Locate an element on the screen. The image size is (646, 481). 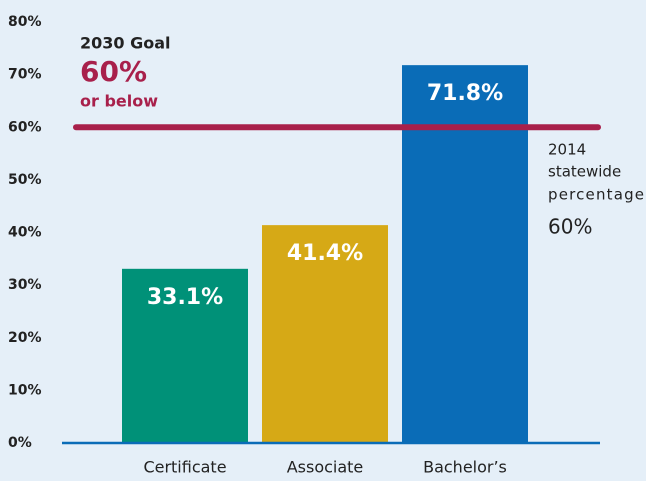
value-label: 41.4% is located at coordinates (325, 253).